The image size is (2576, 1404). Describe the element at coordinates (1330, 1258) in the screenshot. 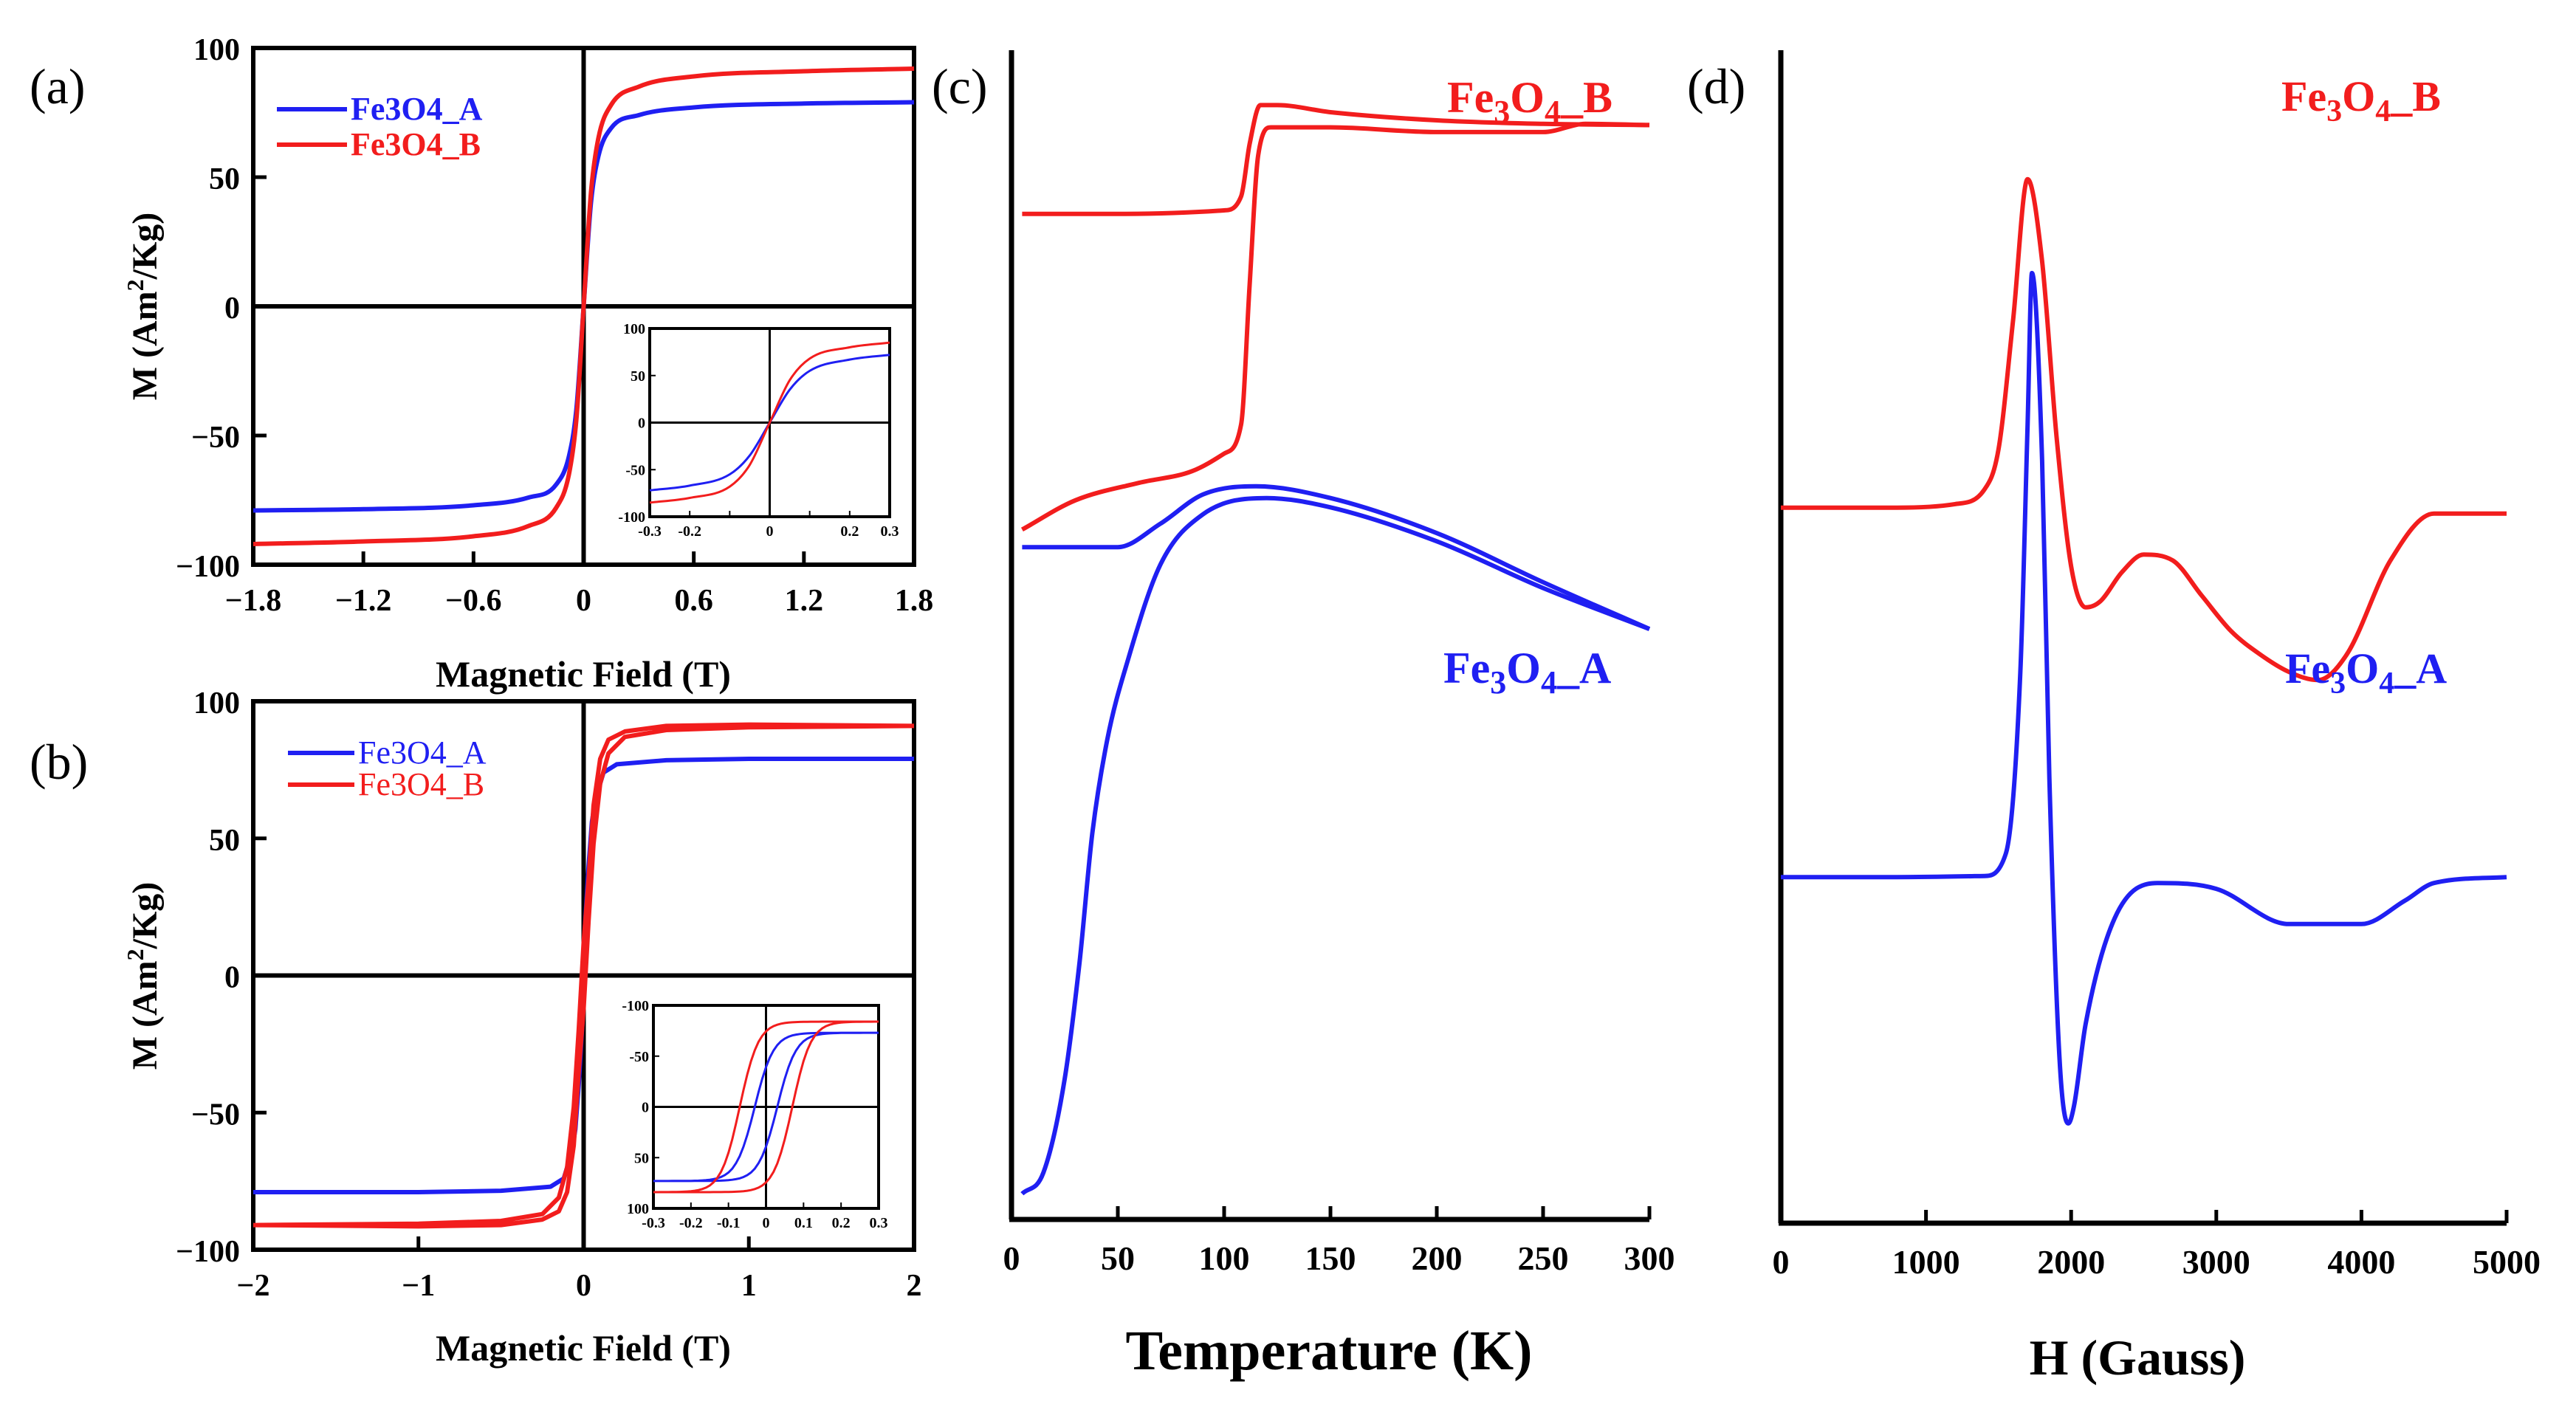

I see `x-tick-label: 150` at that location.